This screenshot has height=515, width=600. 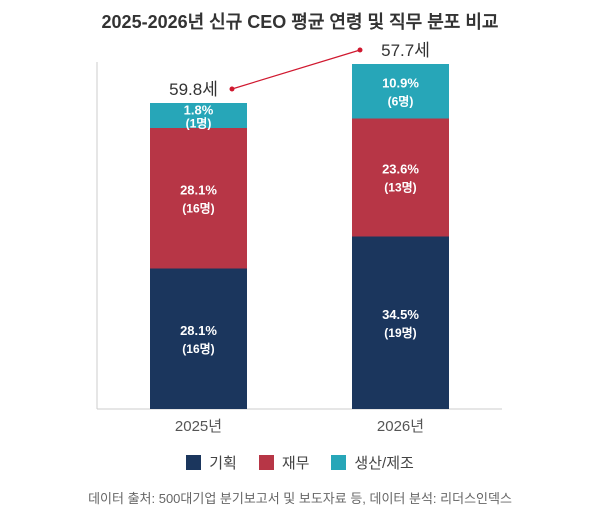 What do you see at coordinates (384, 463) in the screenshot?
I see `legend-label: 생산/제조` at bounding box center [384, 463].